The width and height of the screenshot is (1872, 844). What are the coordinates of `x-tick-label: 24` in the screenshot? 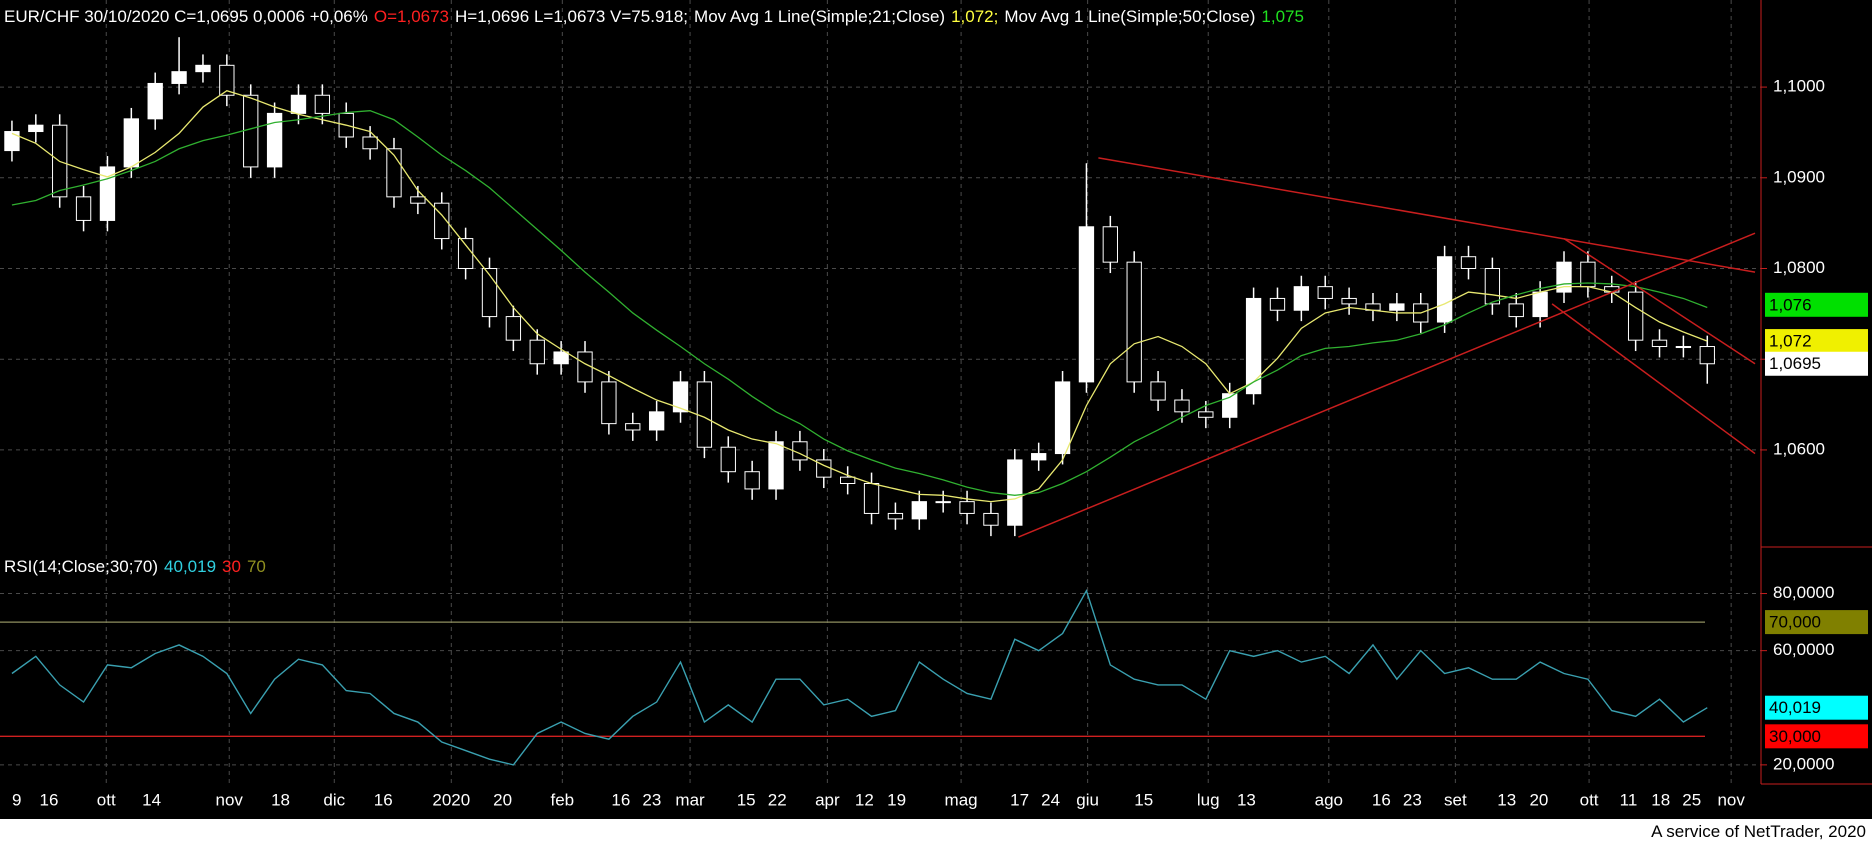 It's located at (1050, 799).